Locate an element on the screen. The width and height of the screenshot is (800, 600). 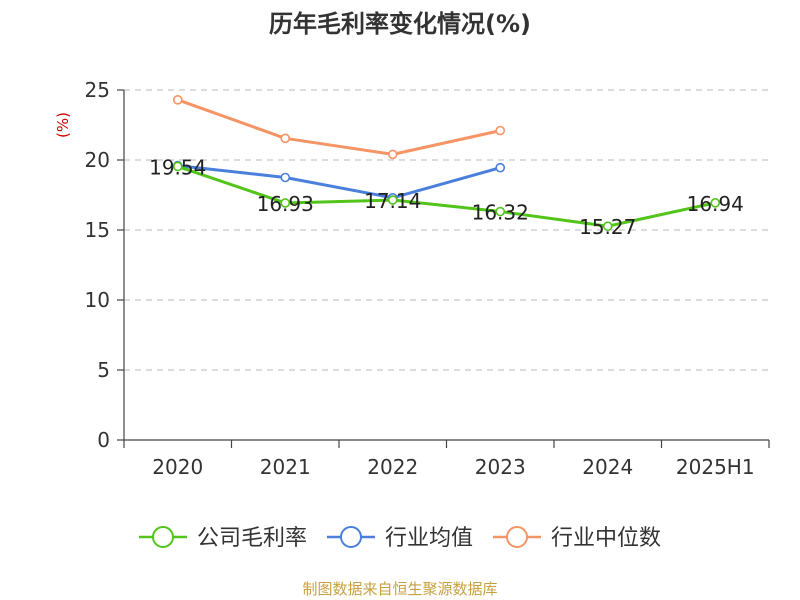
x-tick-label: 2022 is located at coordinates (392, 467).